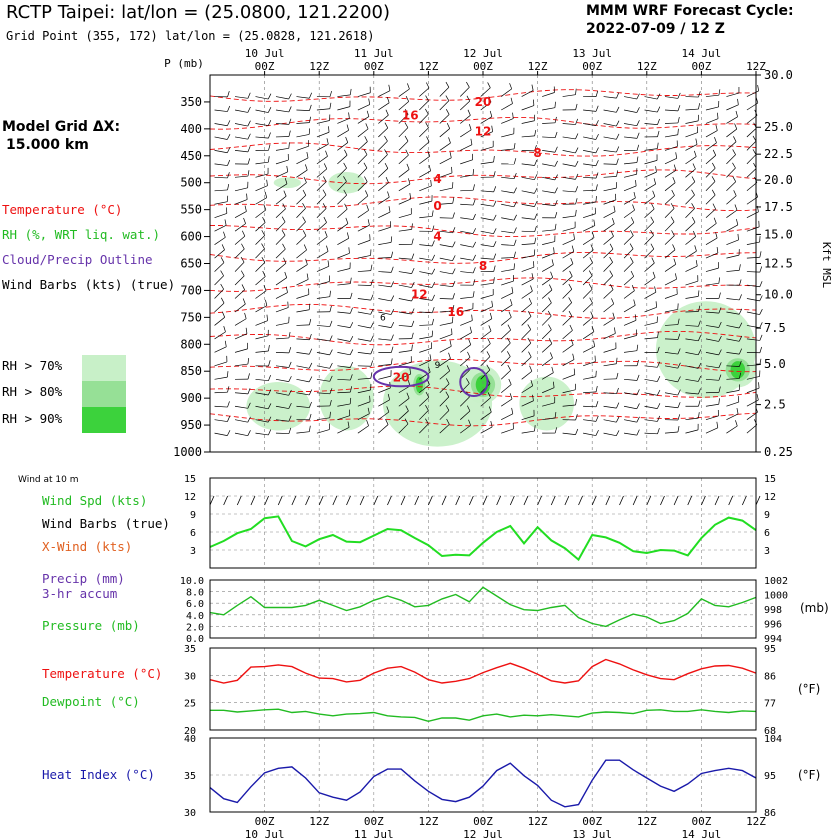 The height and width of the screenshot is (840, 840). Describe the element at coordinates (265, 834) in the screenshot. I see `bottom-day-label: 10 Jul` at that location.